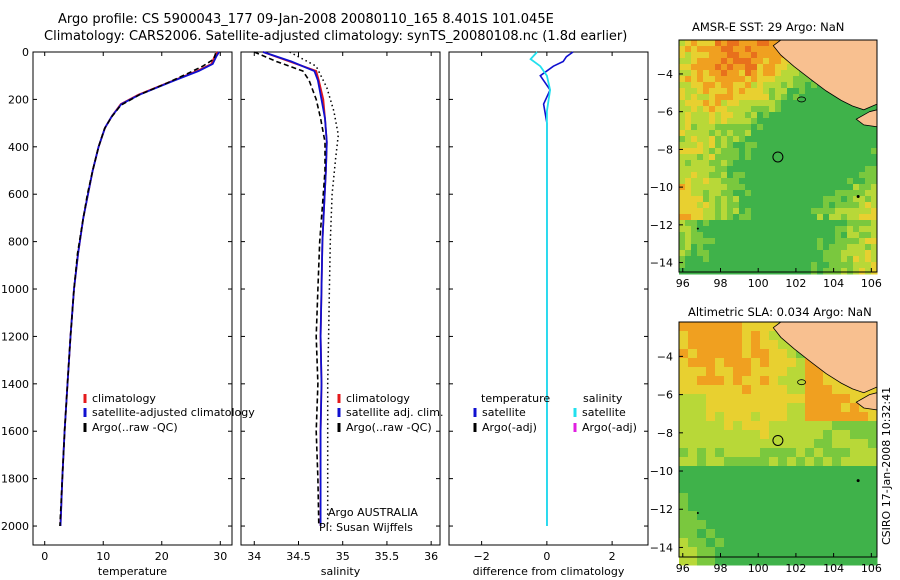 The height and width of the screenshot is (580, 900). What do you see at coordinates (697, 513) in the screenshot?
I see `sla-map-island` at bounding box center [697, 513].